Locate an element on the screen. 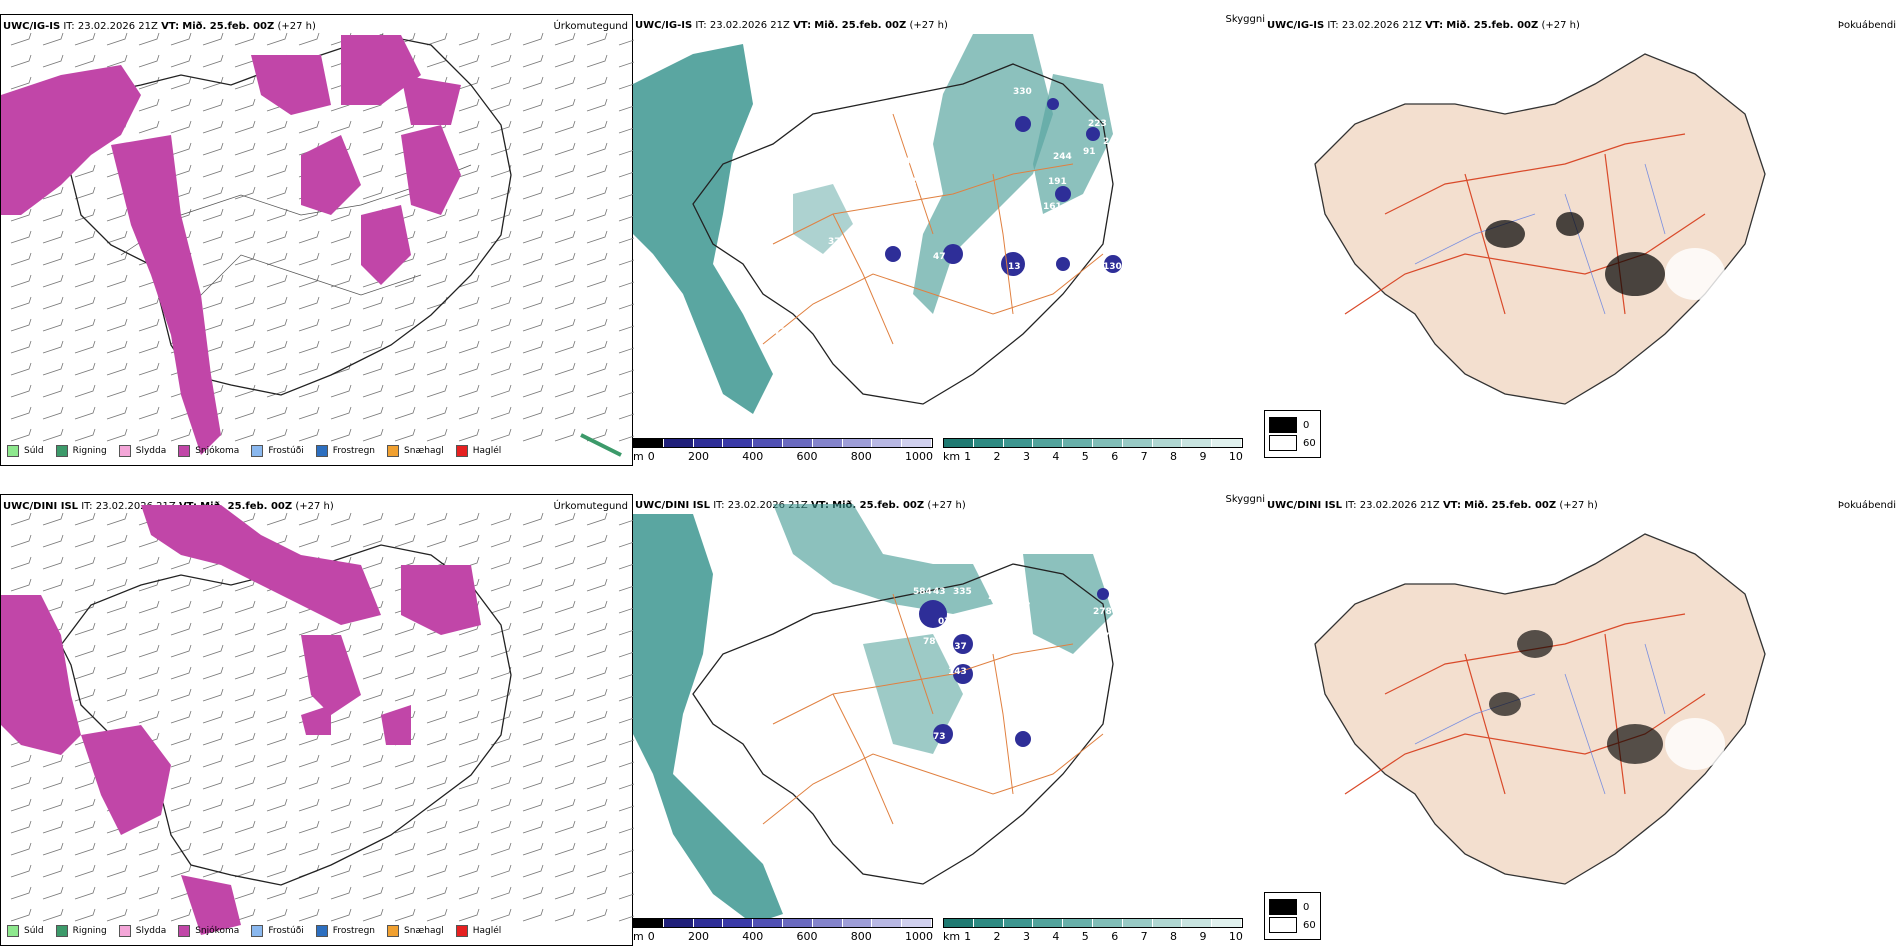 Image resolution: width=1900 pixels, height=950 pixels. legend-item: Rigning is located at coordinates (81, 451).